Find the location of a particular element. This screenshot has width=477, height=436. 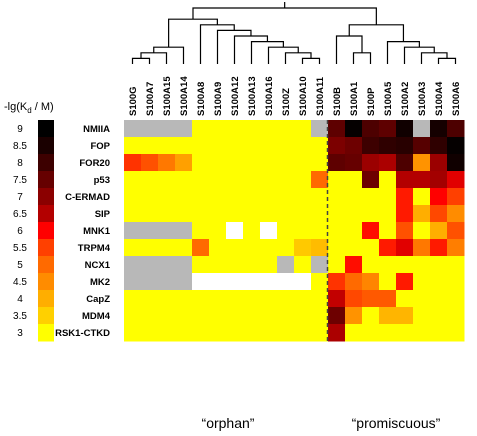

row-label: FOR20 is located at coordinates (94, 163).